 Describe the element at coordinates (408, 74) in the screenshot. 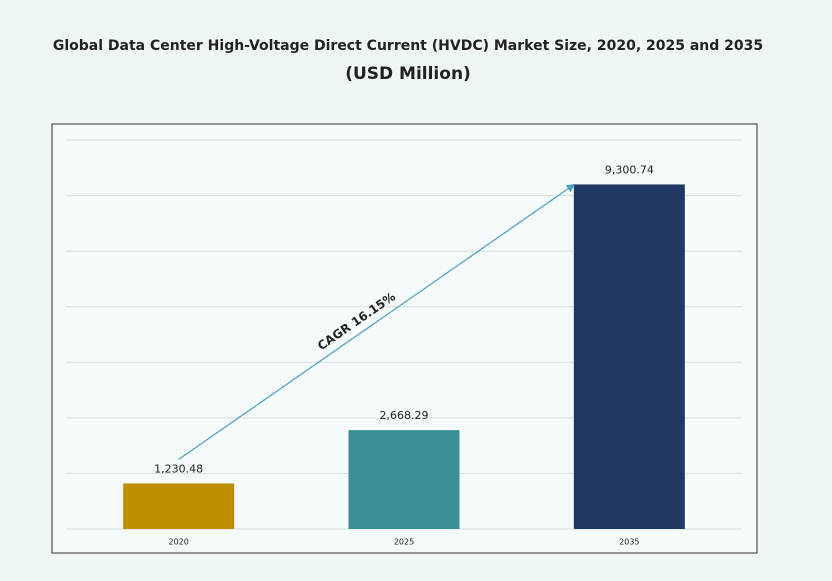

I see `chart-subtitle: (USD Million)` at that location.